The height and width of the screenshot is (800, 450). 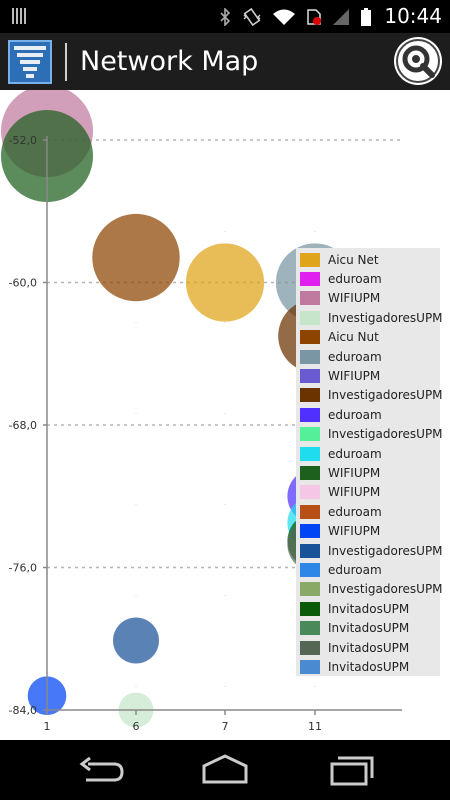 I want to click on action-bar: Network Map, so click(x=225, y=61).